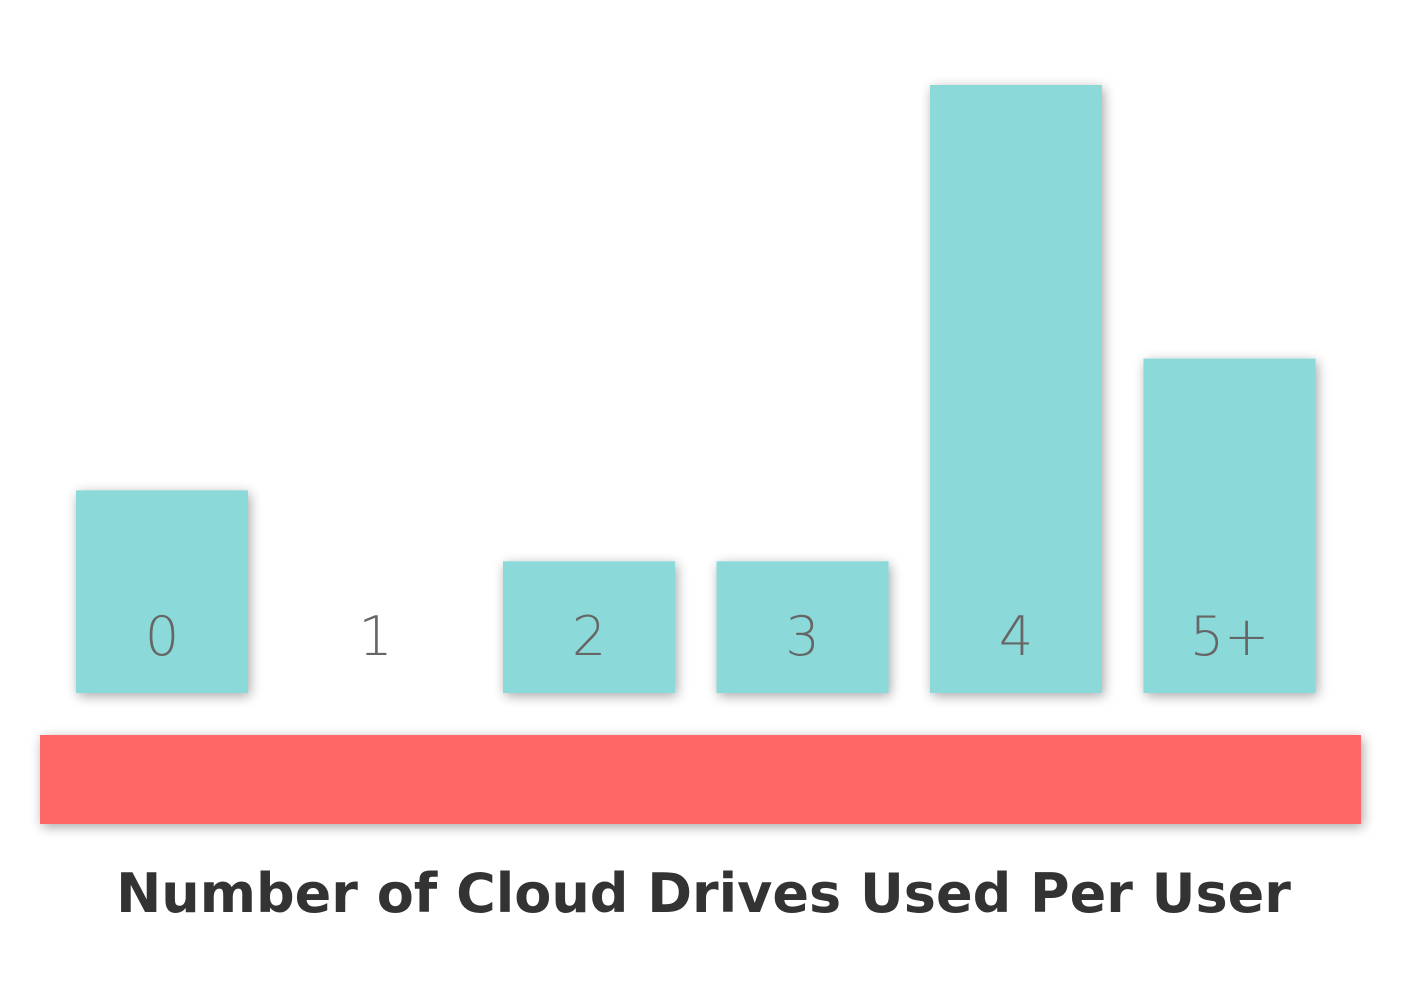 The width and height of the screenshot is (1407, 1001). Describe the element at coordinates (1230, 636) in the screenshot. I see `category-label-5plus: 5+` at that location.